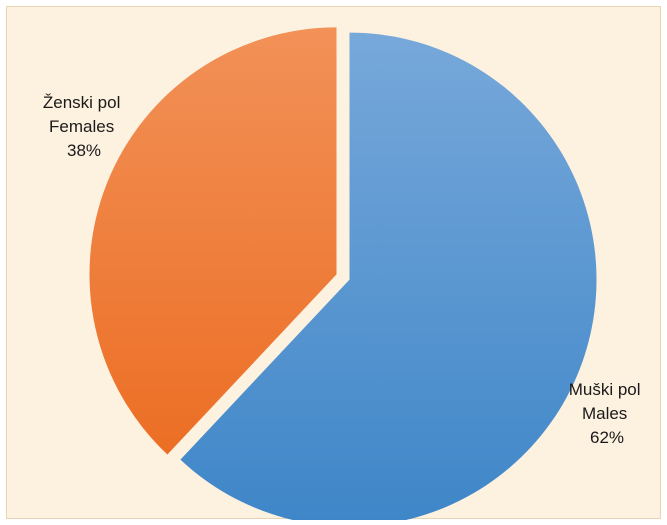 This screenshot has width=667, height=525. Describe the element at coordinates (607, 437) in the screenshot. I see `slice-label-males-value: 62%` at that location.